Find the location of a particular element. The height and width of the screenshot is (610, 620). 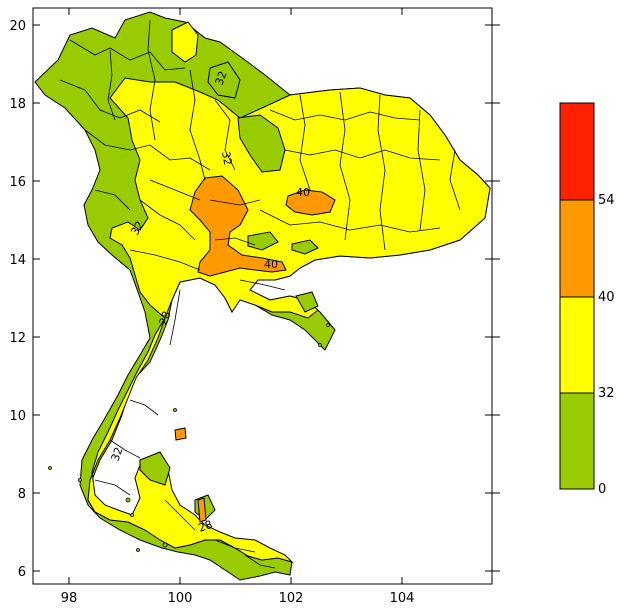

legend-swatch-yellow is located at coordinates (577, 345).